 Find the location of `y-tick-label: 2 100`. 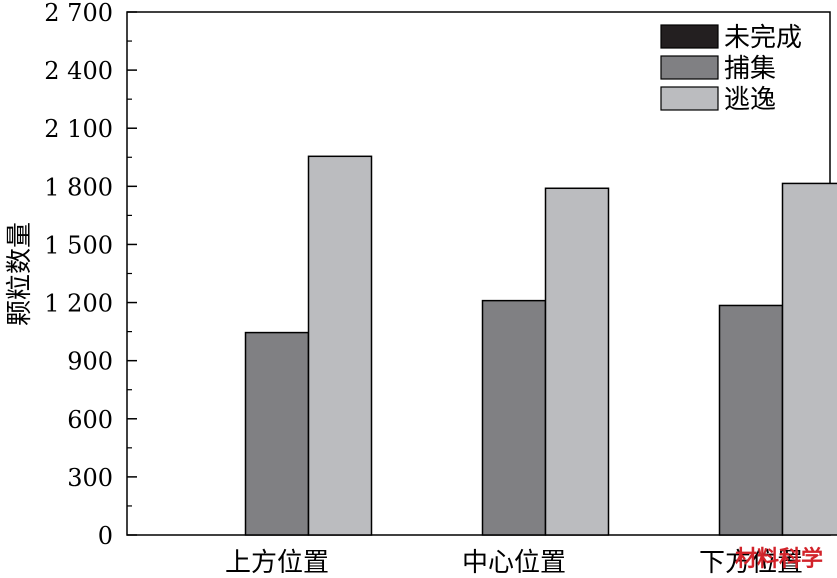

y-tick-label: 2 100 is located at coordinates (78, 129).